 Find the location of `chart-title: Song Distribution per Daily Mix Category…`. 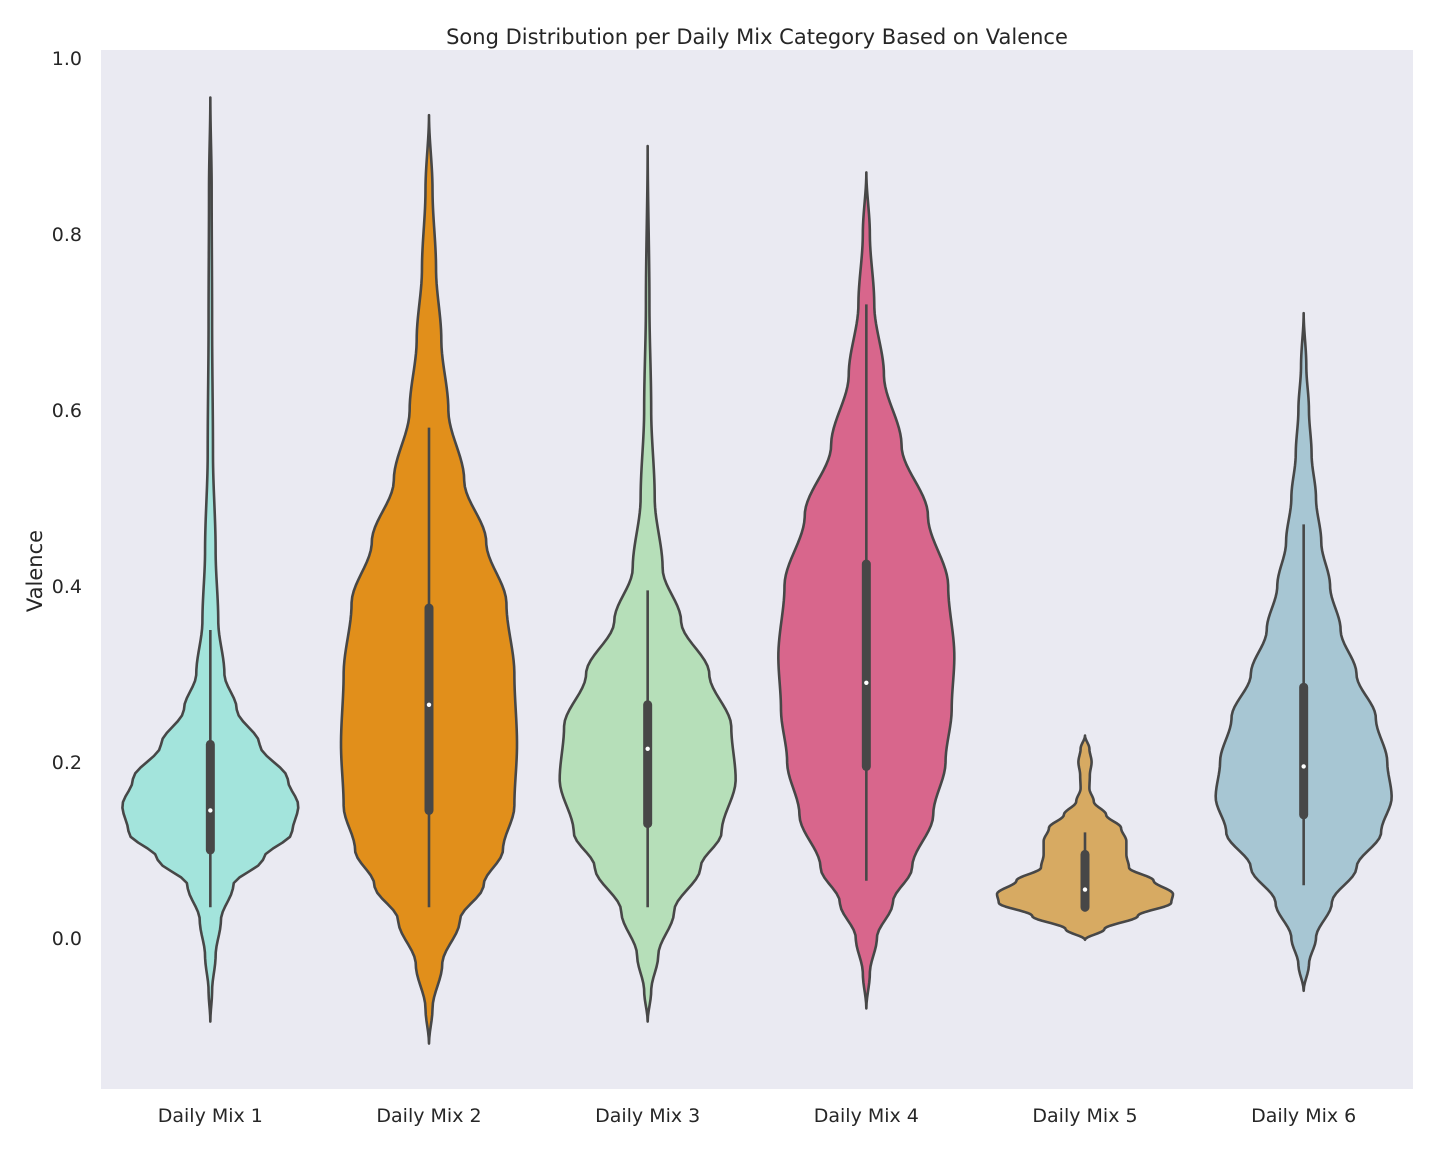

chart-title: Song Distribution per Daily Mix Category… is located at coordinates (757, 37).